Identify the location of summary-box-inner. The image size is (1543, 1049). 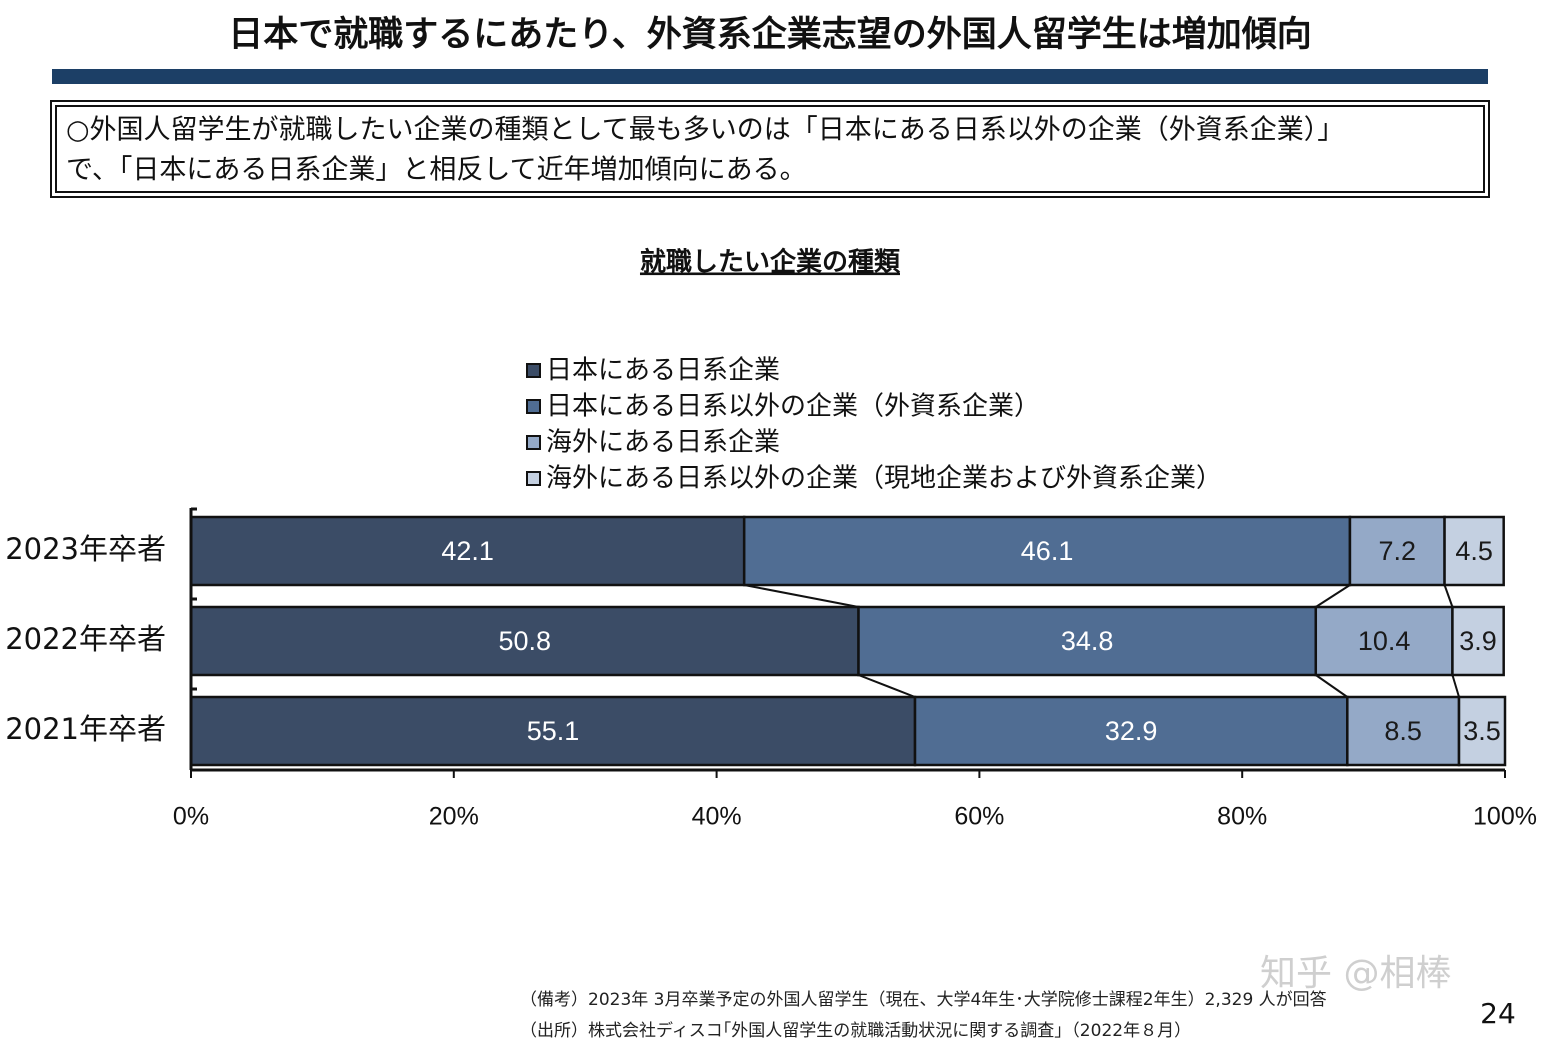
(770, 149).